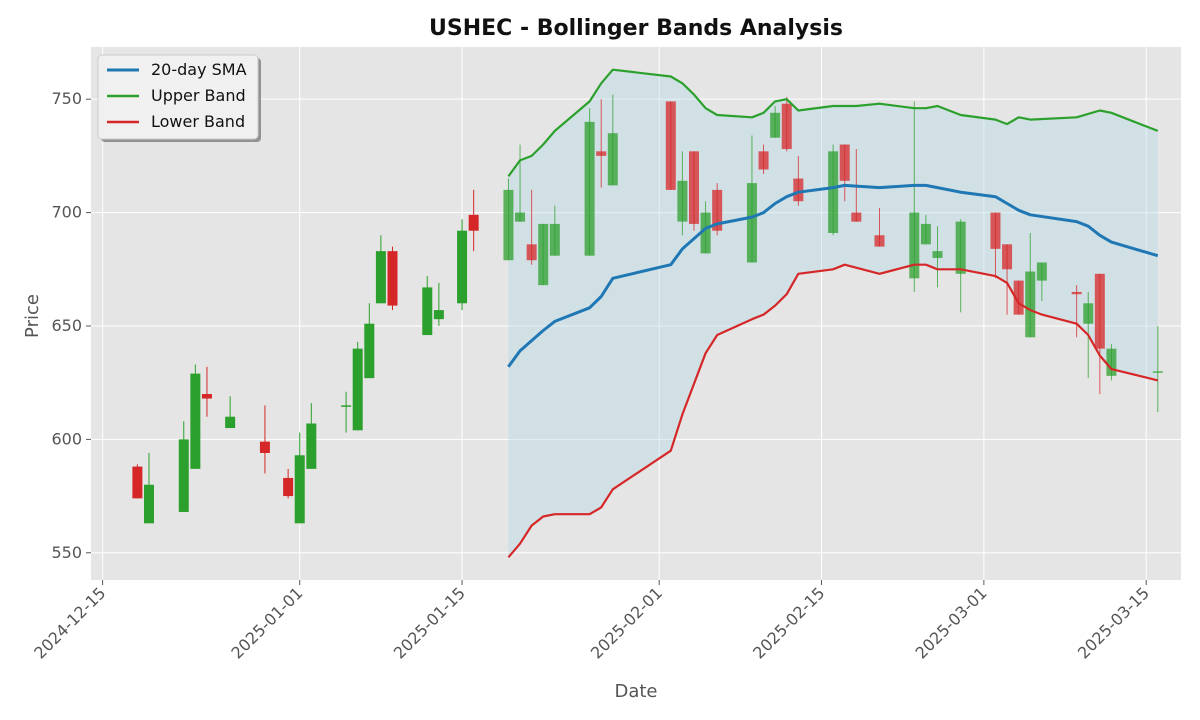 The image size is (1200, 720). I want to click on sma-line, so click(833, 275).